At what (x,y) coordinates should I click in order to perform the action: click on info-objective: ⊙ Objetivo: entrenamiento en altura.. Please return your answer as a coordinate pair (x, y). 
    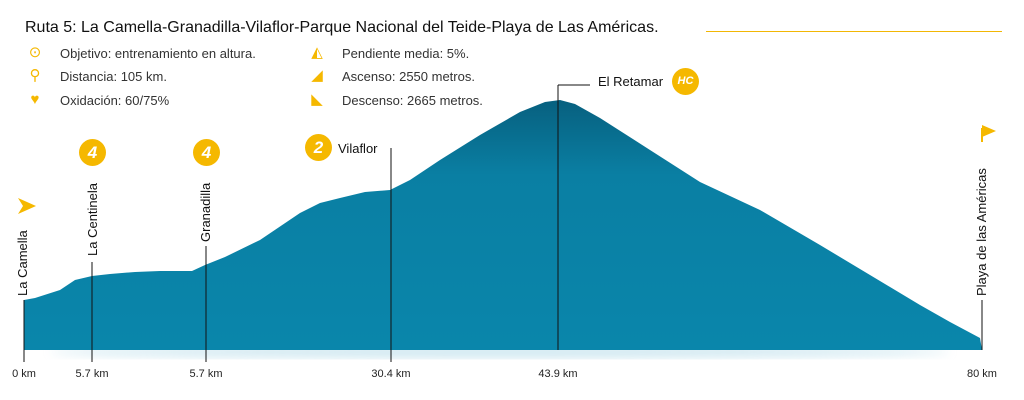
    Looking at the image, I should click on (140, 53).